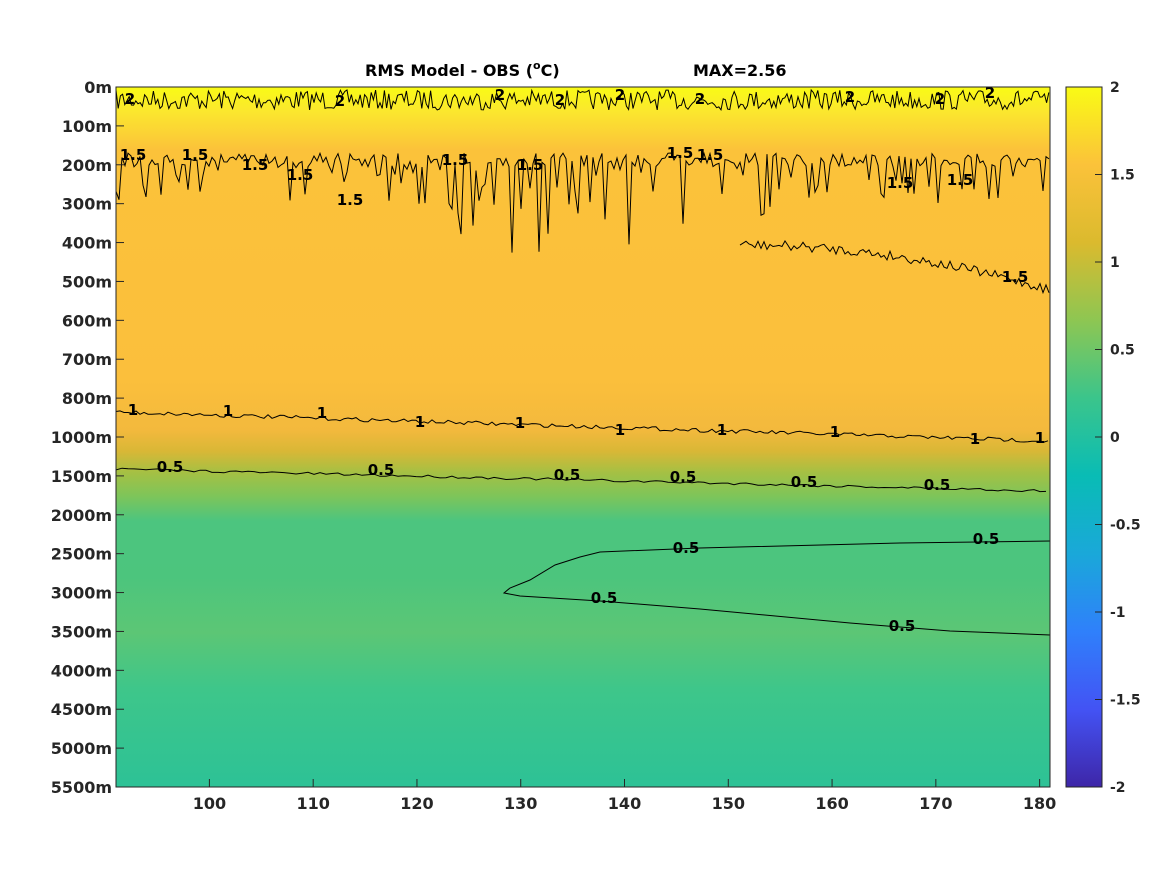 The width and height of the screenshot is (1167, 875). I want to click on y-tick-label: 700m, so click(87, 359).